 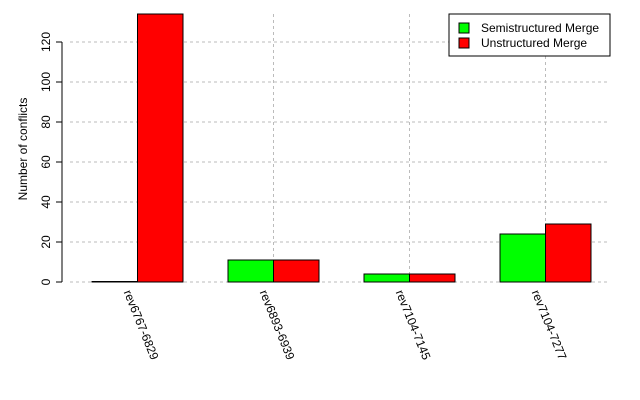 What do you see at coordinates (277, 325) in the screenshot?
I see `x-tick-label: rev6893-6939` at bounding box center [277, 325].